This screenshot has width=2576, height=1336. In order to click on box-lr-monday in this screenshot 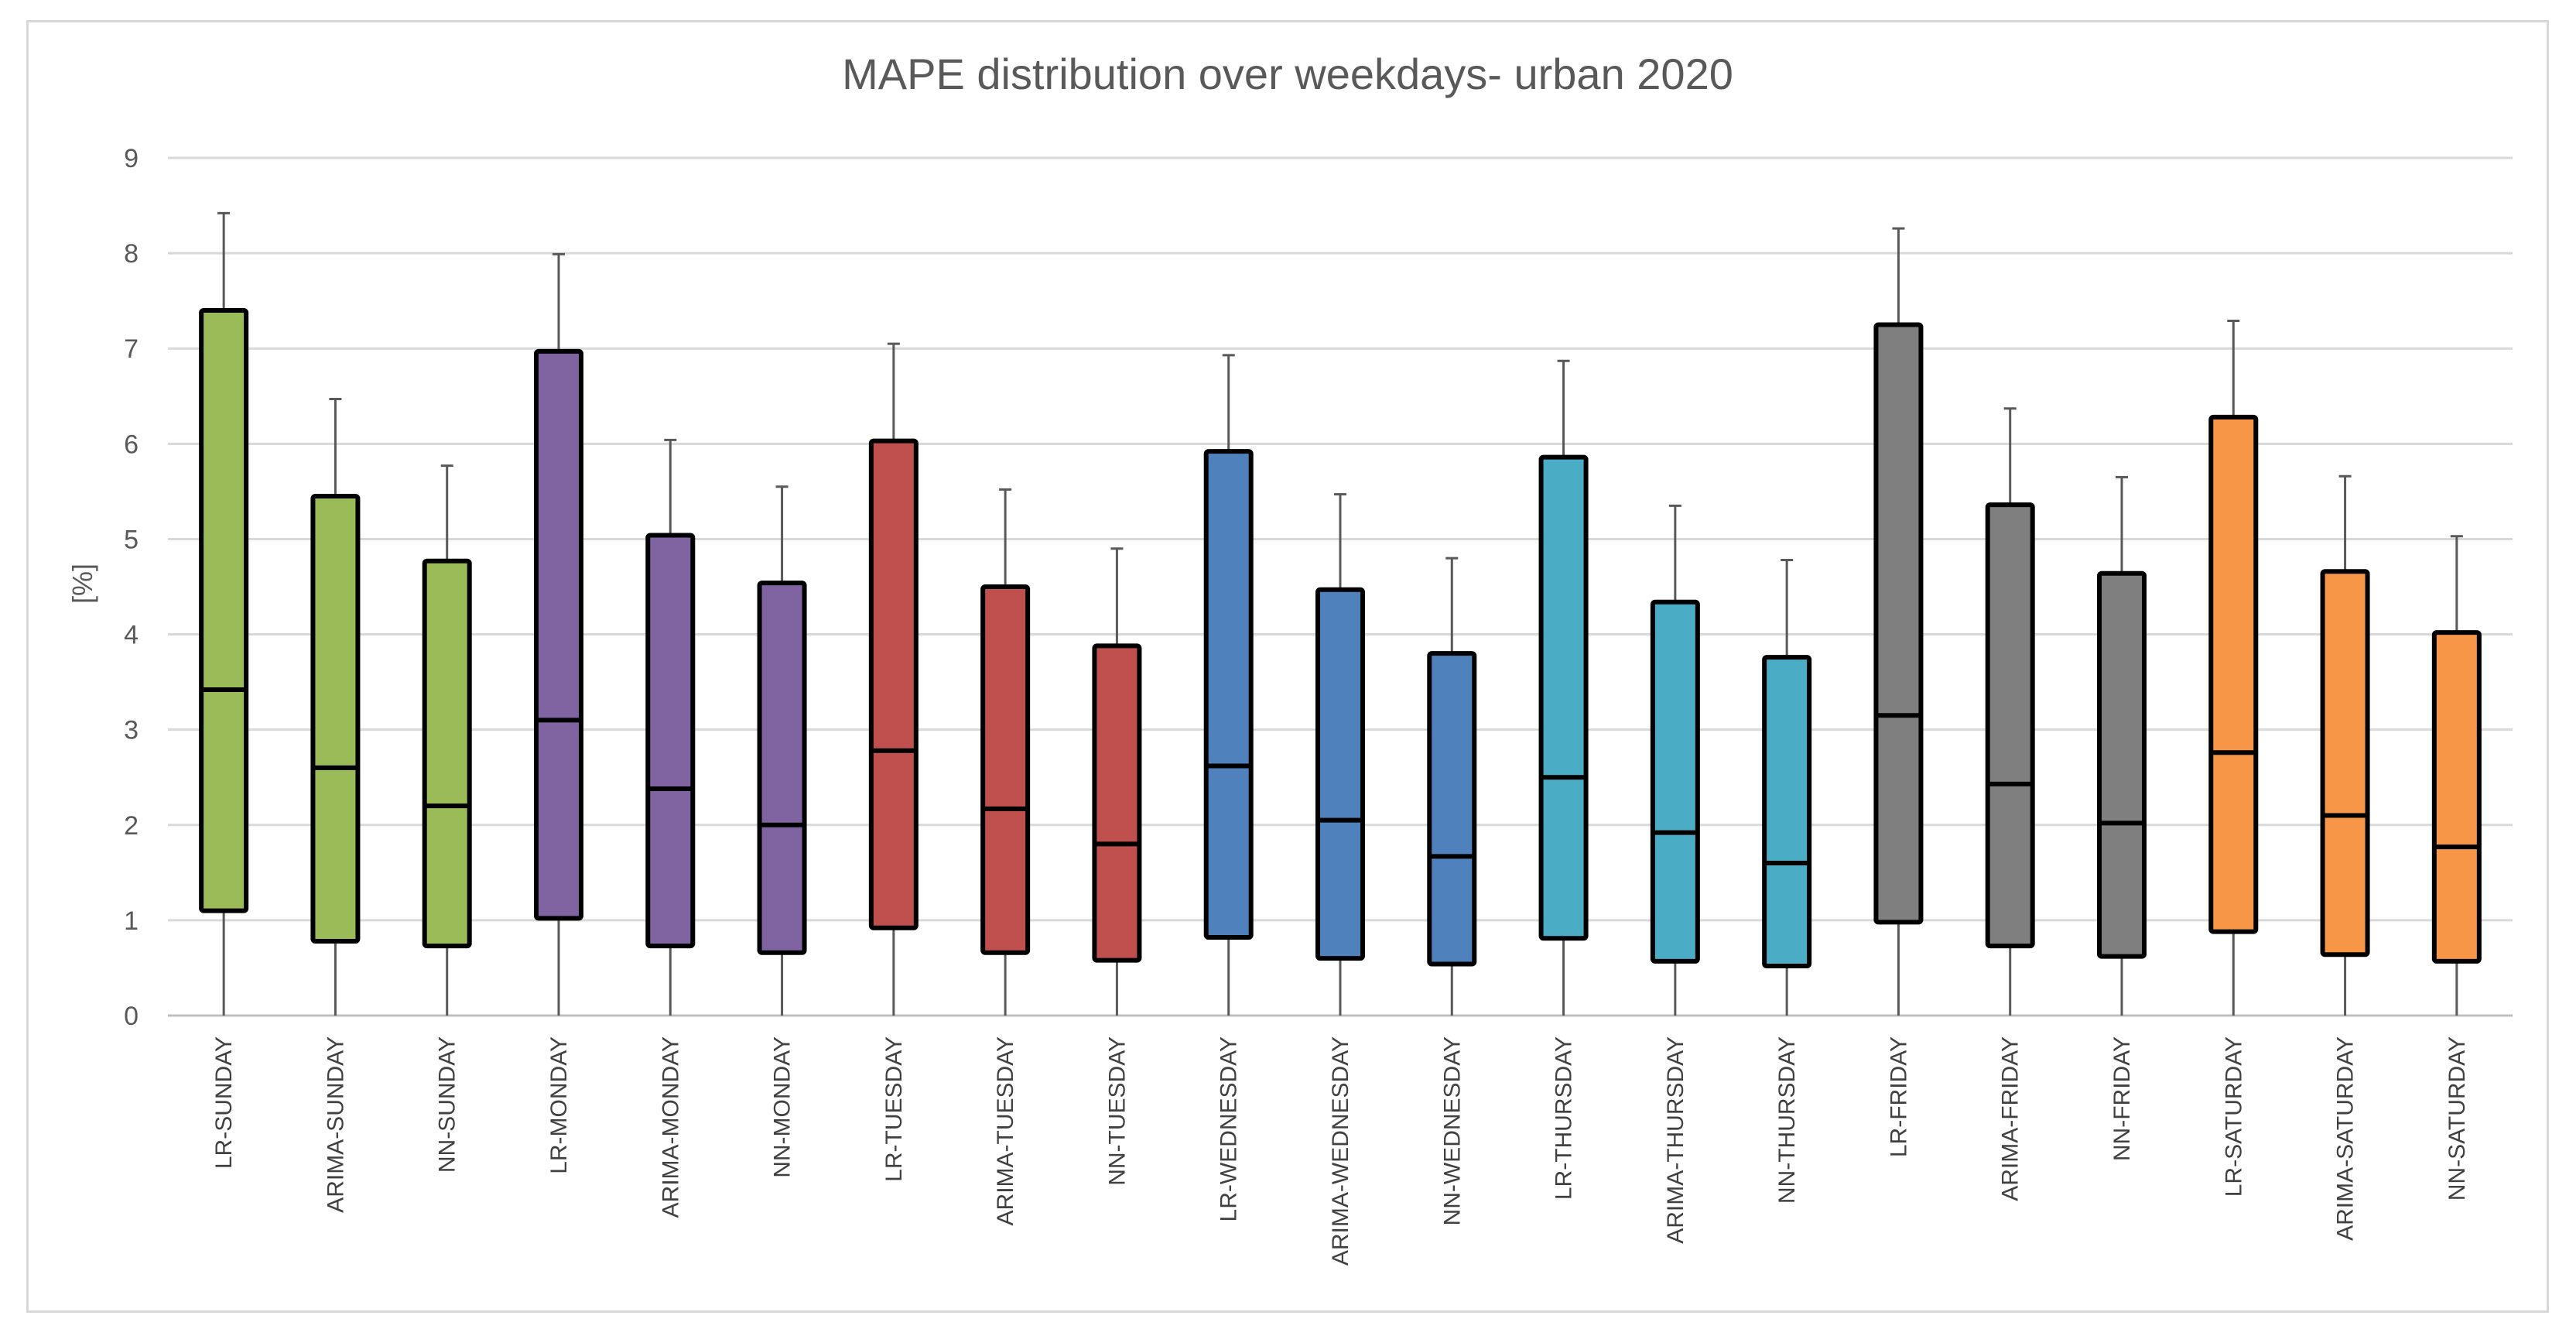, I will do `click(559, 634)`.